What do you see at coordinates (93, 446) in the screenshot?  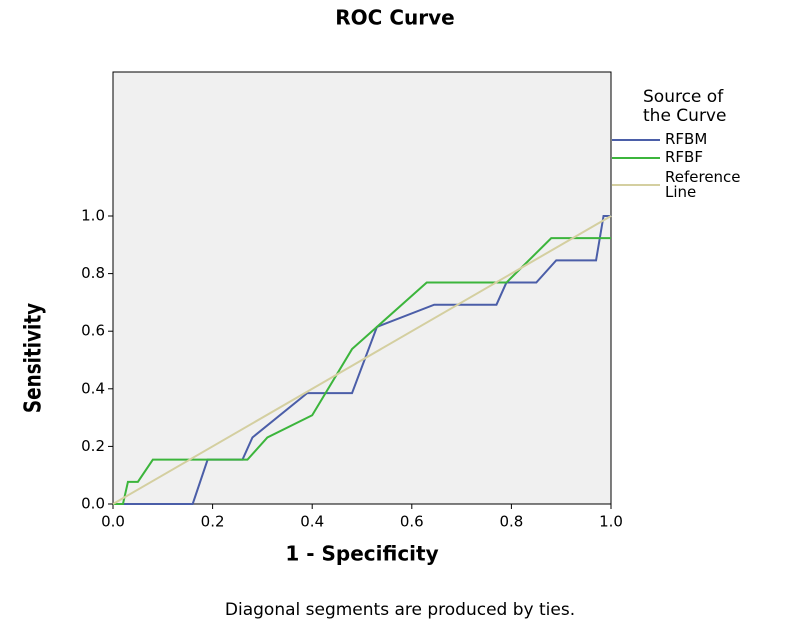 I see `y-tick-label: 0.2` at bounding box center [93, 446].